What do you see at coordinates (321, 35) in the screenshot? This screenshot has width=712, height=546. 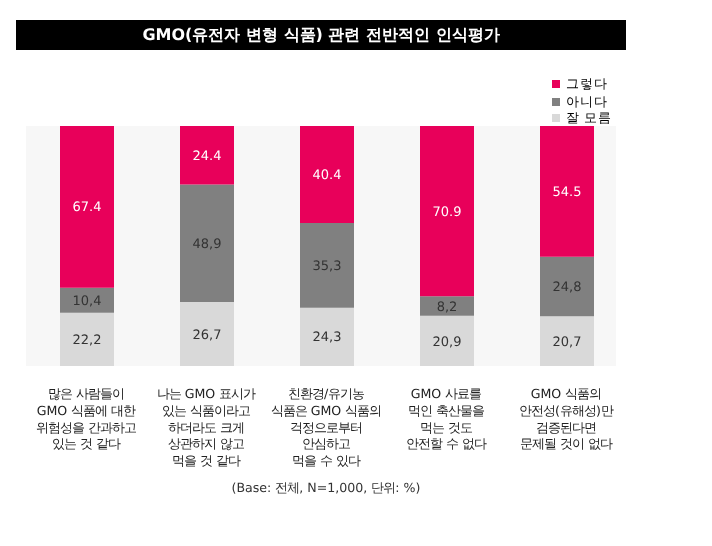 I see `chart-title: GMO(유전자 변형 식품) 관련 전반적인 인식평가` at bounding box center [321, 35].